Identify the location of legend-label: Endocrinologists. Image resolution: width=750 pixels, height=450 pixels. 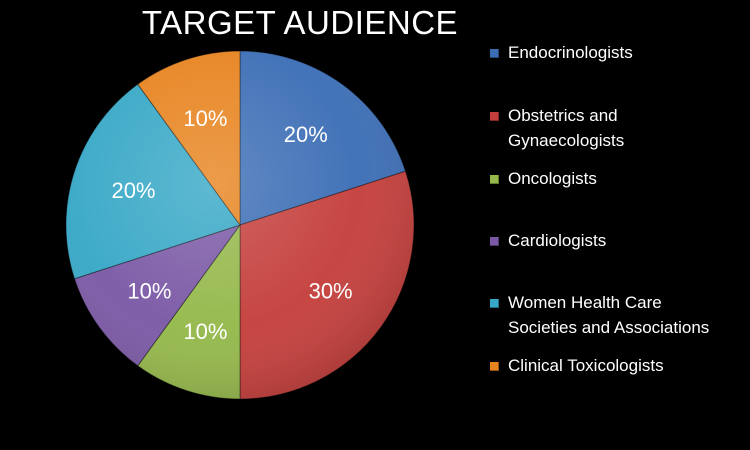
(570, 52).